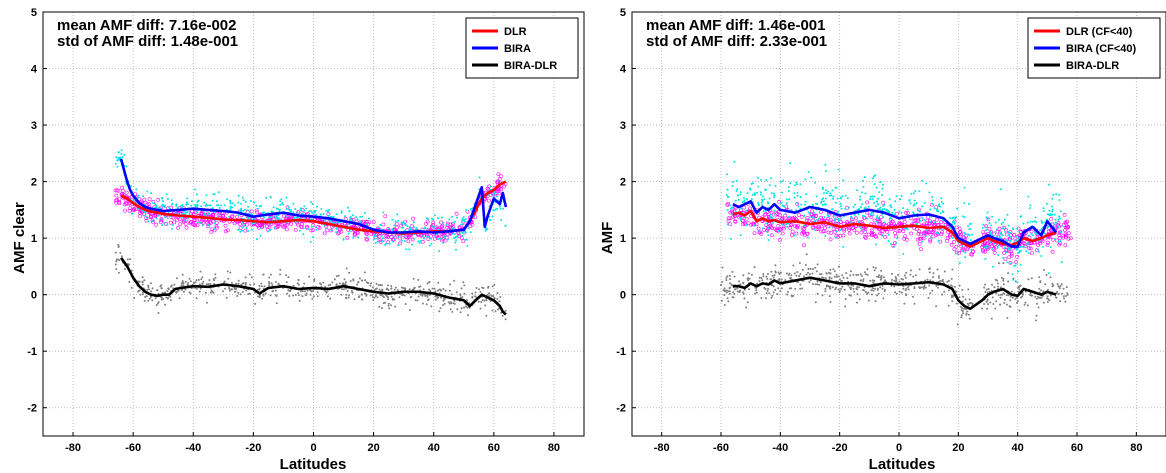 Image resolution: width=1166 pixels, height=473 pixels. What do you see at coordinates (780, 448) in the screenshot?
I see `x-tick-label: -40` at bounding box center [780, 448].